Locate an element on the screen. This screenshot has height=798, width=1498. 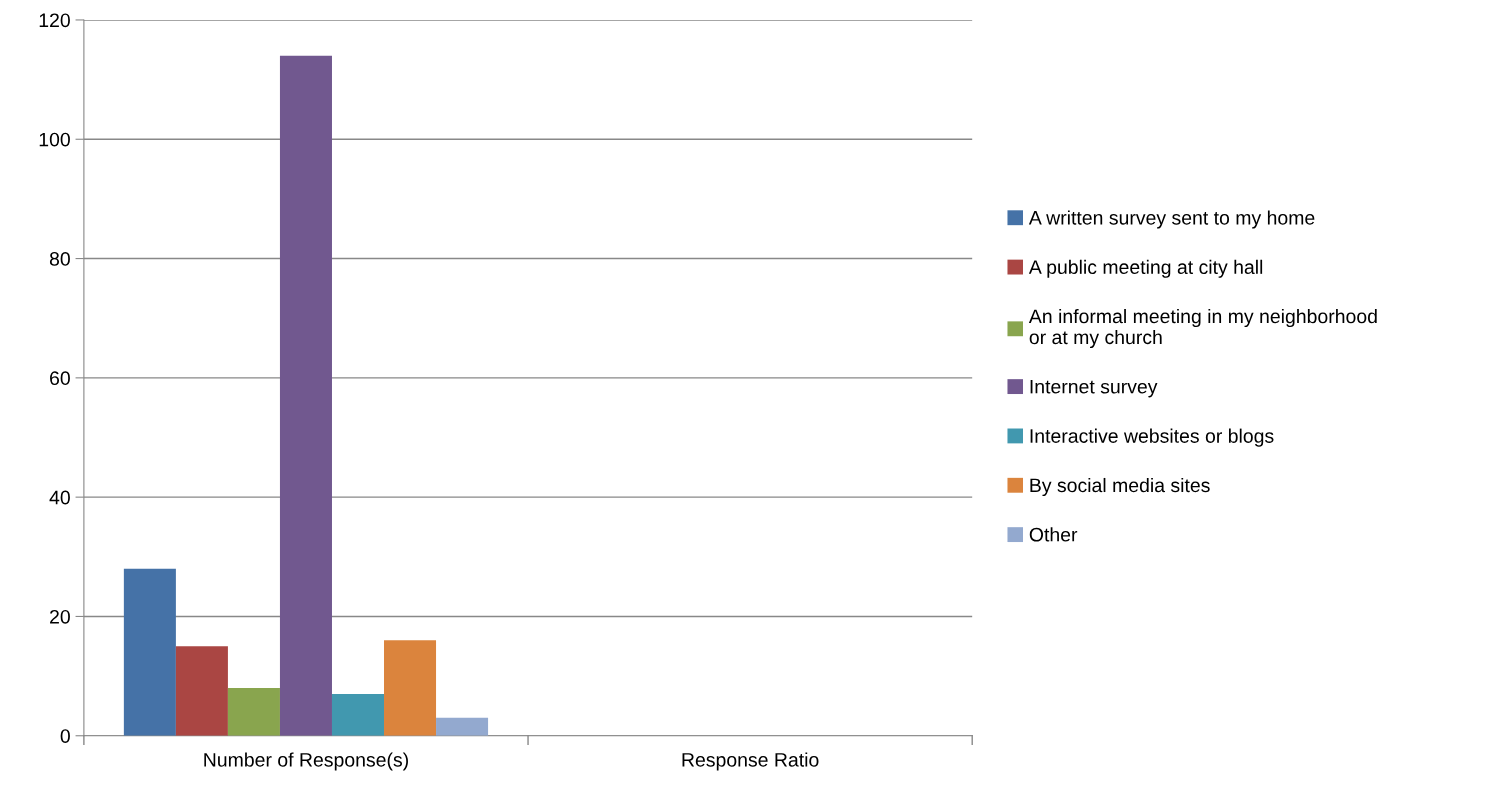
x-tick-label: Response Ratio is located at coordinates (750, 761).